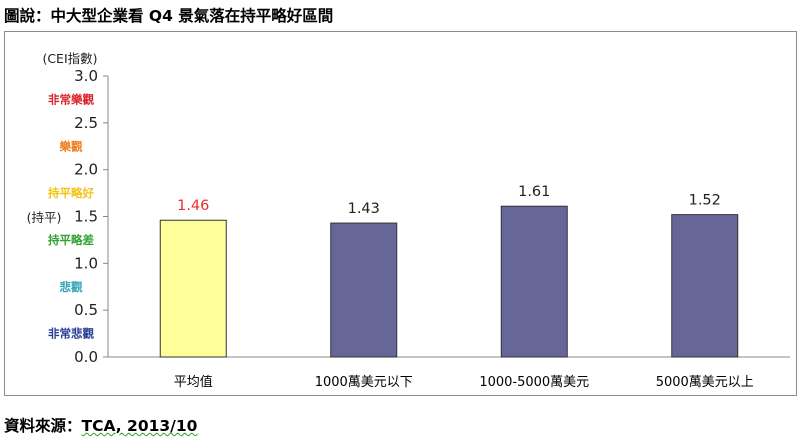 This screenshot has height=444, width=804. Describe the element at coordinates (71, 193) in the screenshot. I see `band-label: 持平略好` at that location.